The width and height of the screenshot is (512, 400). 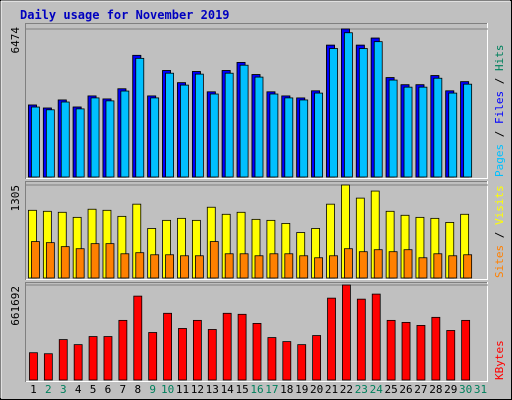 What do you see at coordinates (499, 160) in the screenshot?
I see `legend-entry: Pages` at bounding box center [499, 160].